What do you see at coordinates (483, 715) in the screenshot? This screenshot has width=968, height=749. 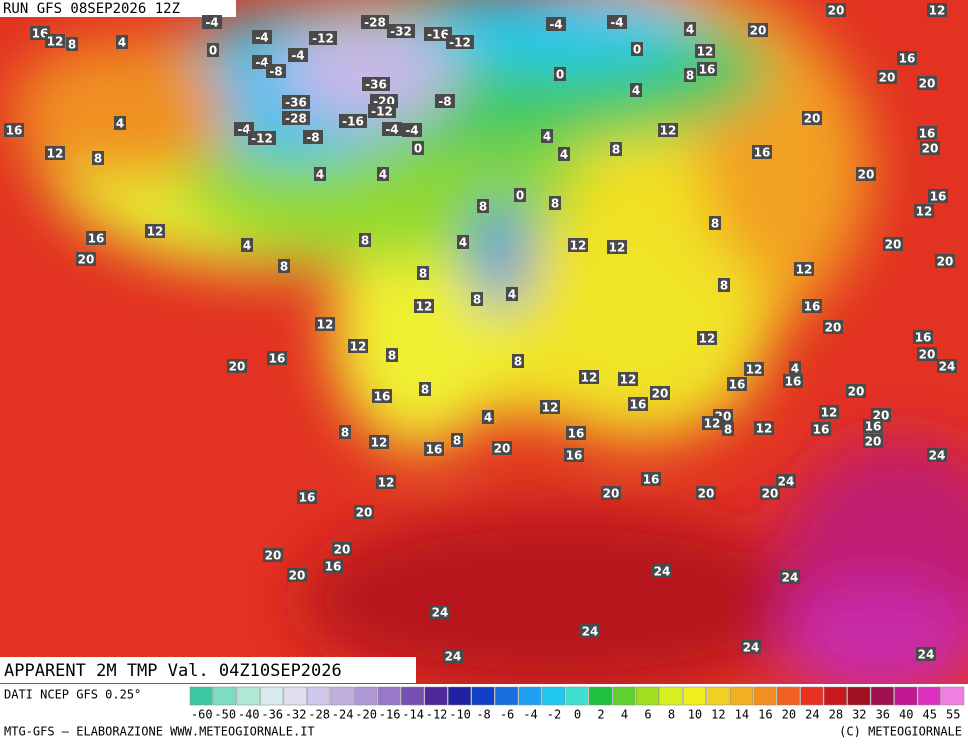 I see `legend-tick-label: -8` at bounding box center [483, 715].